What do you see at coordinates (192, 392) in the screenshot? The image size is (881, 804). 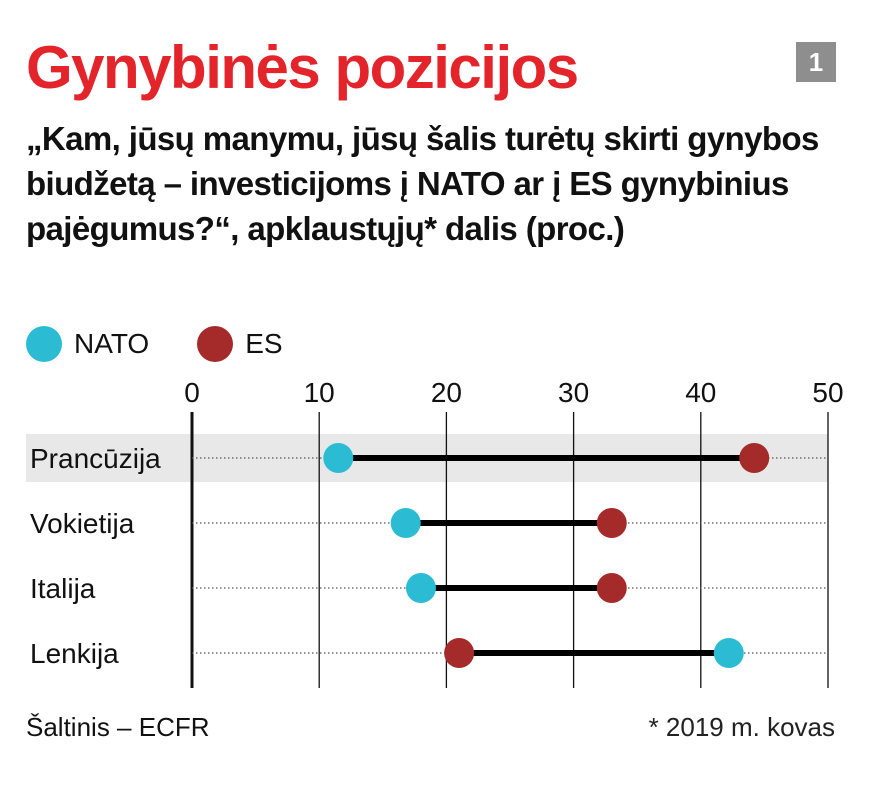 I see `x-tick-label-0: 0` at bounding box center [192, 392].